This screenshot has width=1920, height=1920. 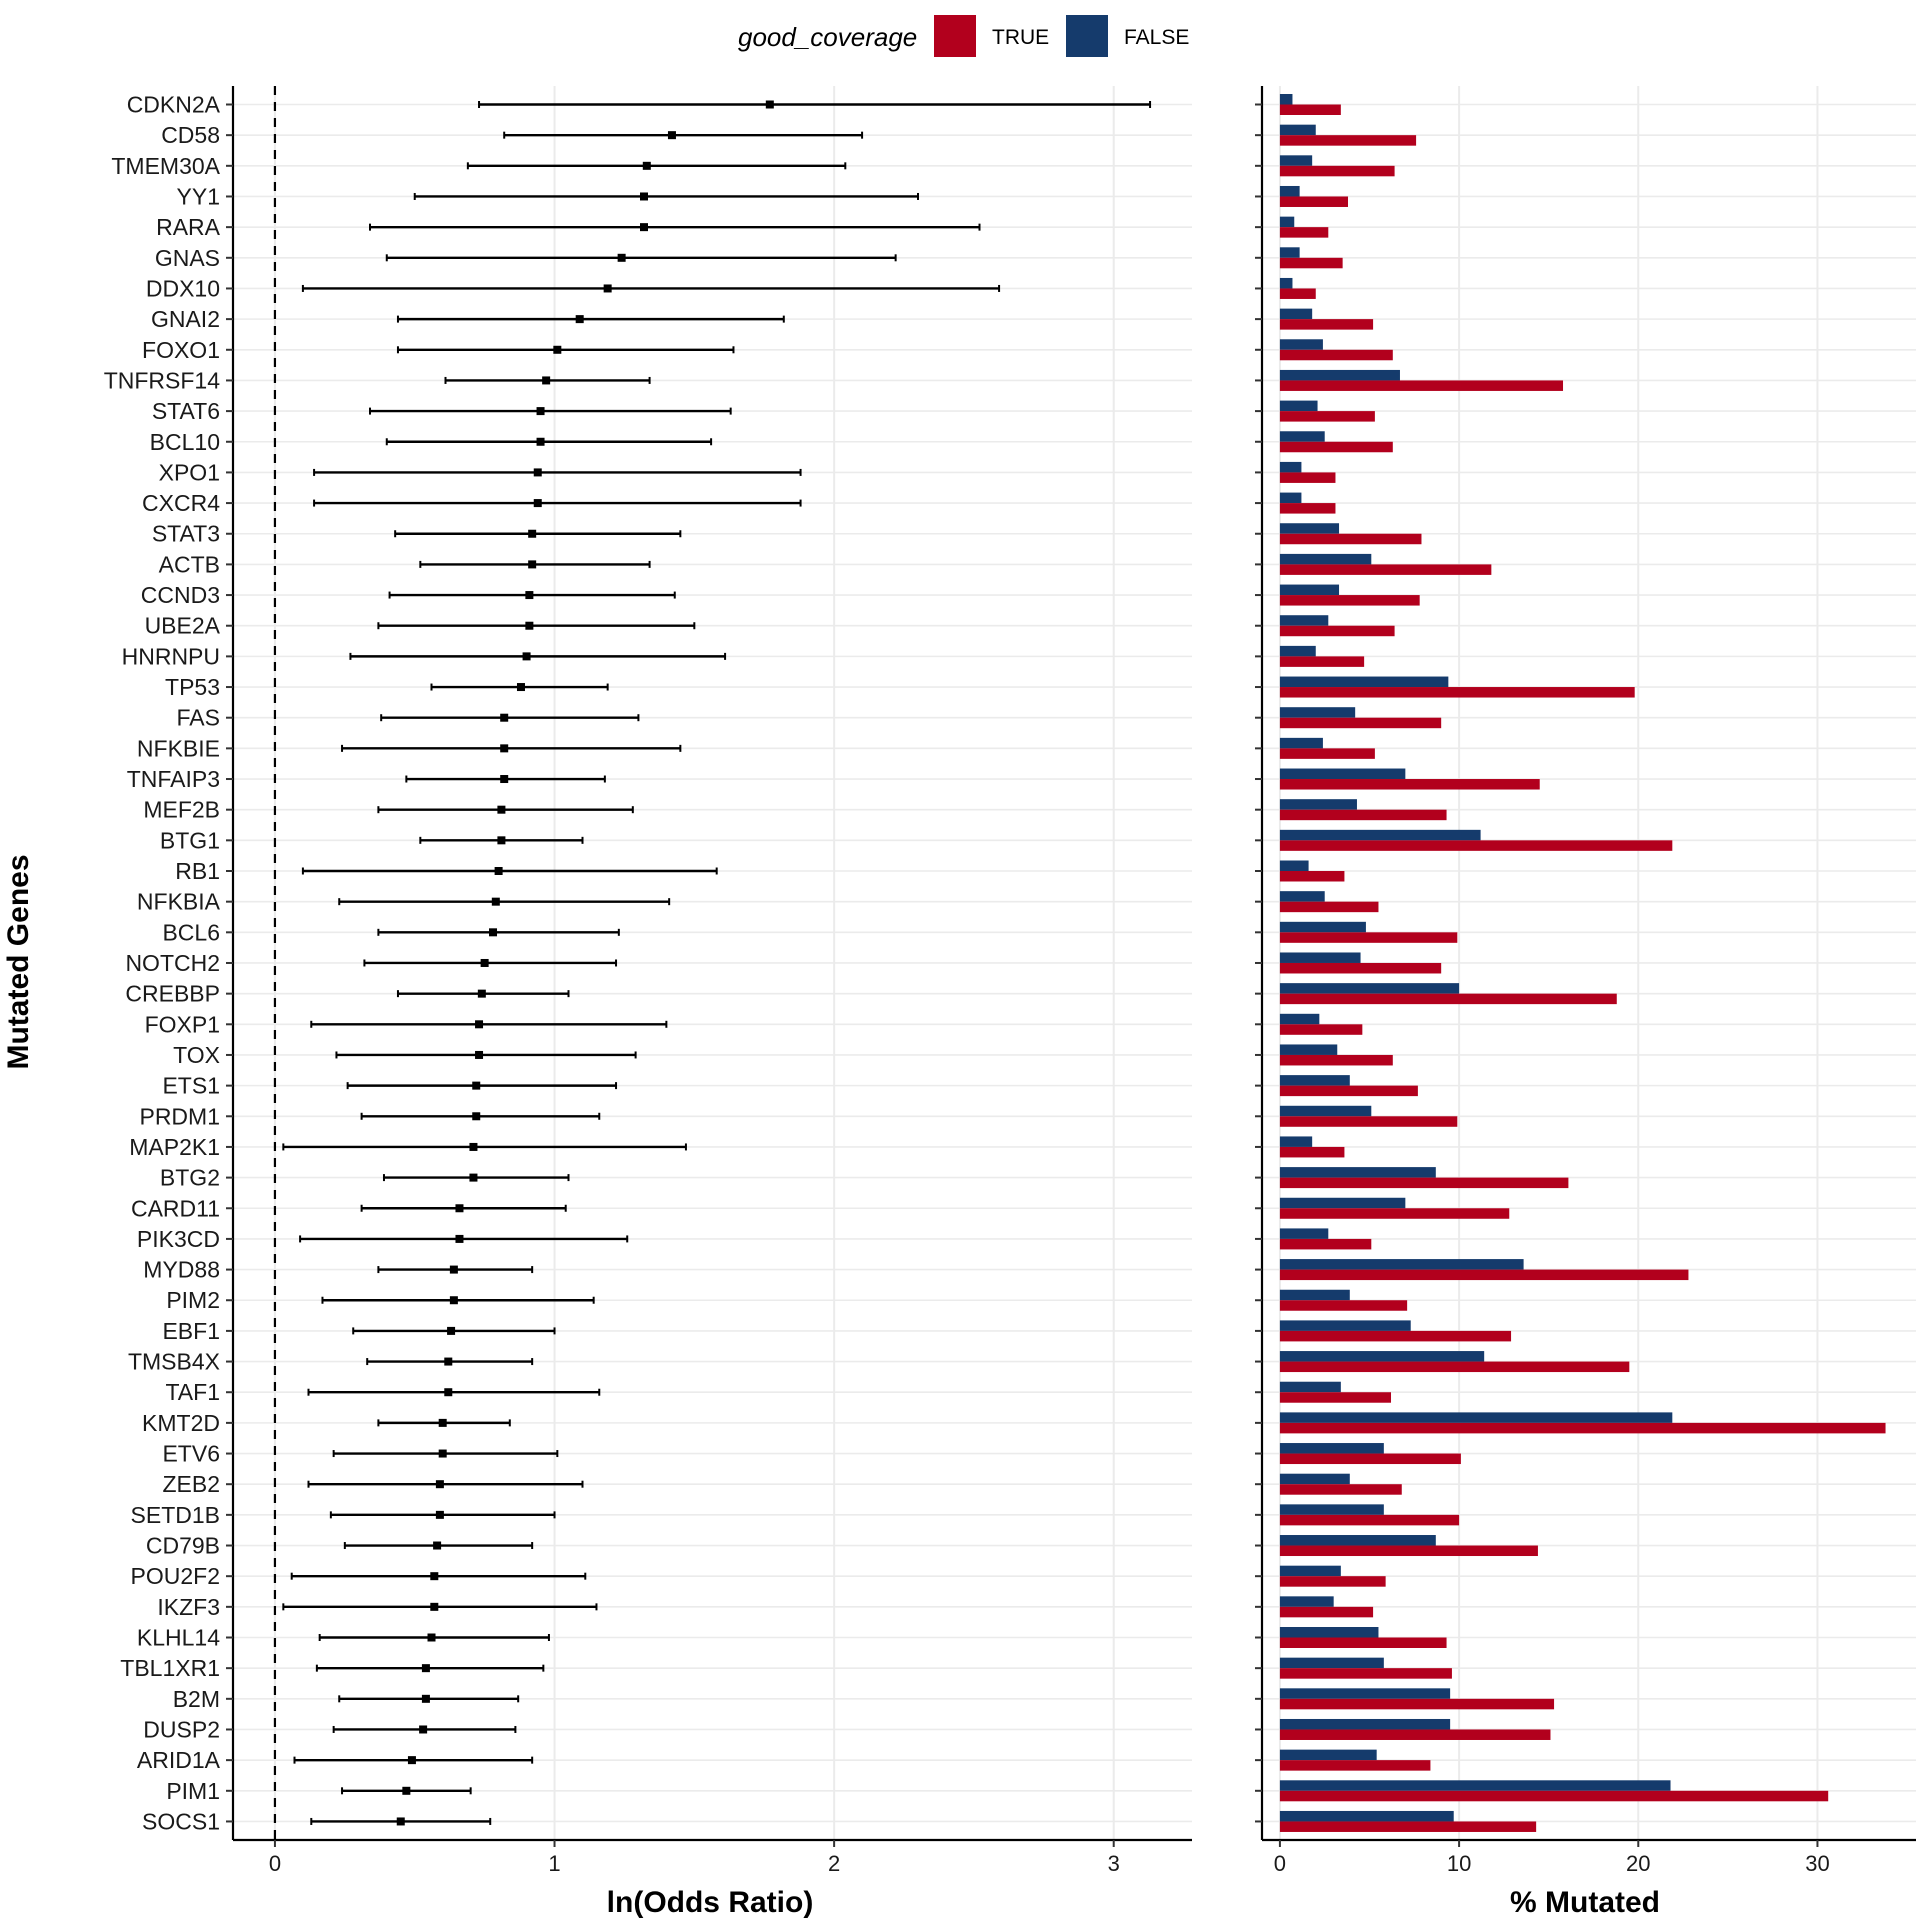 I want to click on bar-false-card11, so click(x=1342, y=1203).